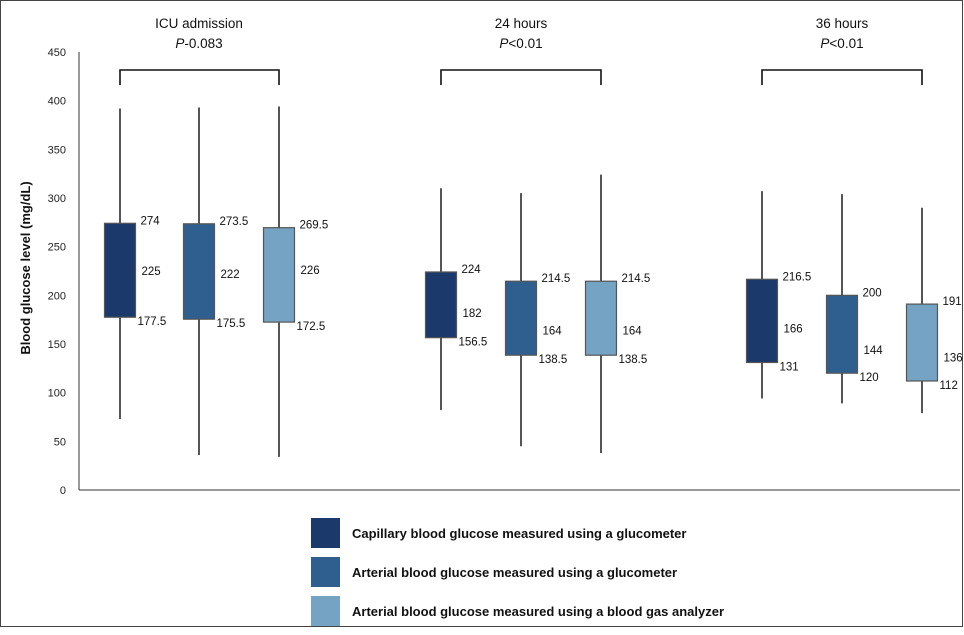 Image resolution: width=964 pixels, height=635 pixels. I want to click on q3-label: 224, so click(472, 270).